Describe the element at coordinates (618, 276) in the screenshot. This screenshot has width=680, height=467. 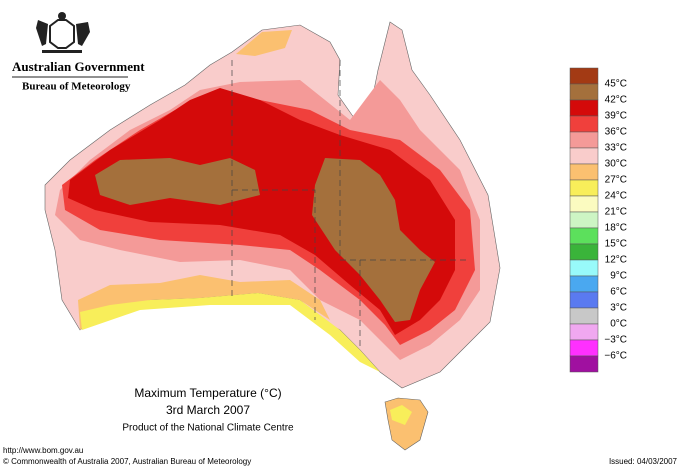
I see `legend-label: 9°C` at that location.